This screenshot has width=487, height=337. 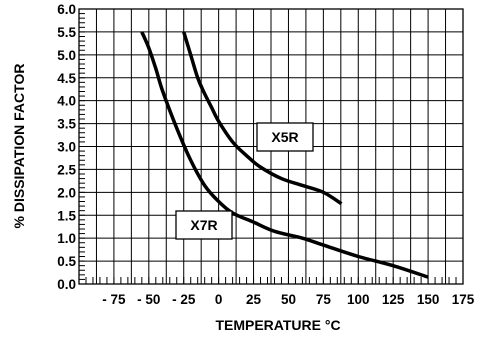 I want to click on y-tick-label: 1.0, so click(x=66, y=238).